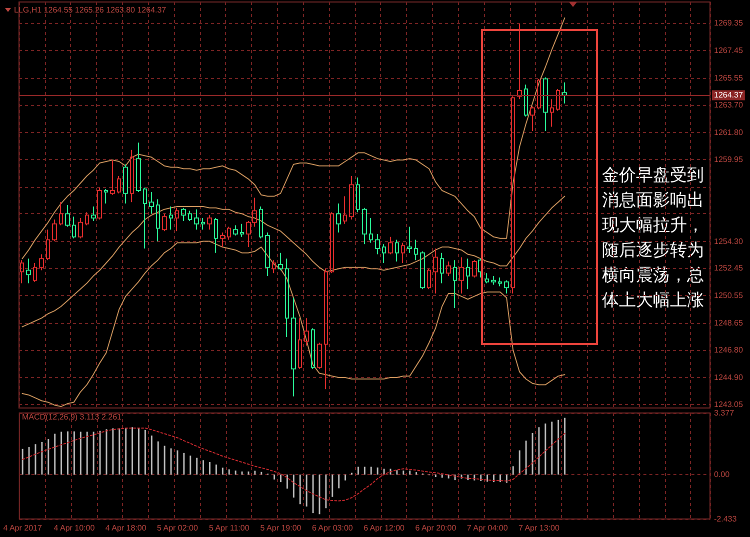  I want to click on line-series, so click(294, 465).